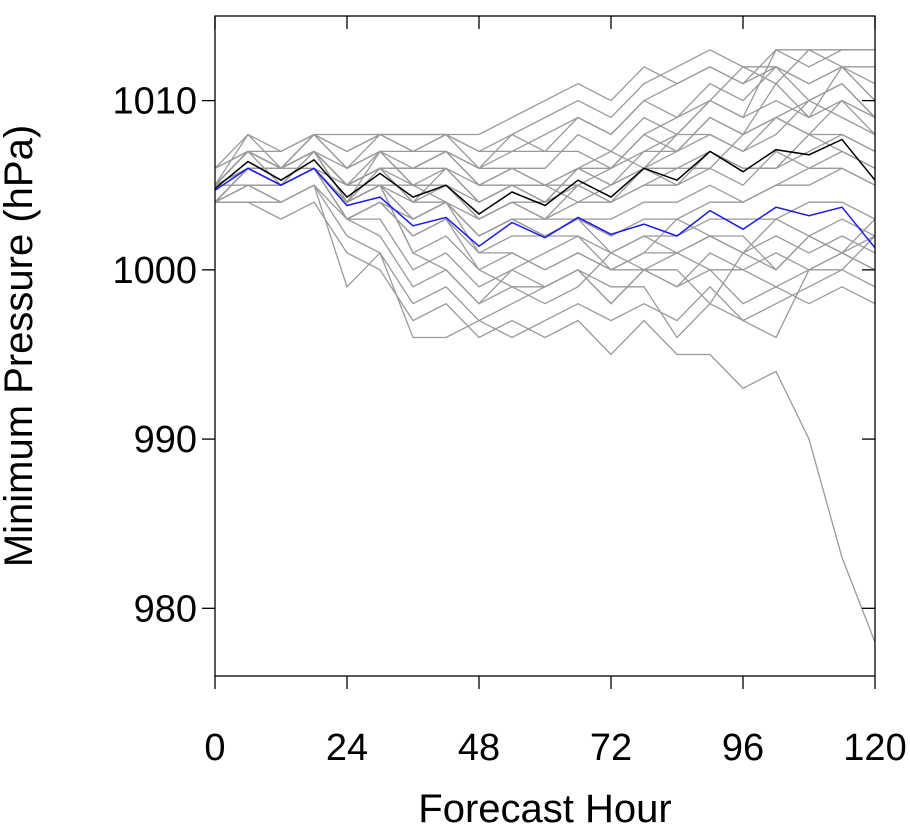  I want to click on blue-series-line, so click(545, 208).